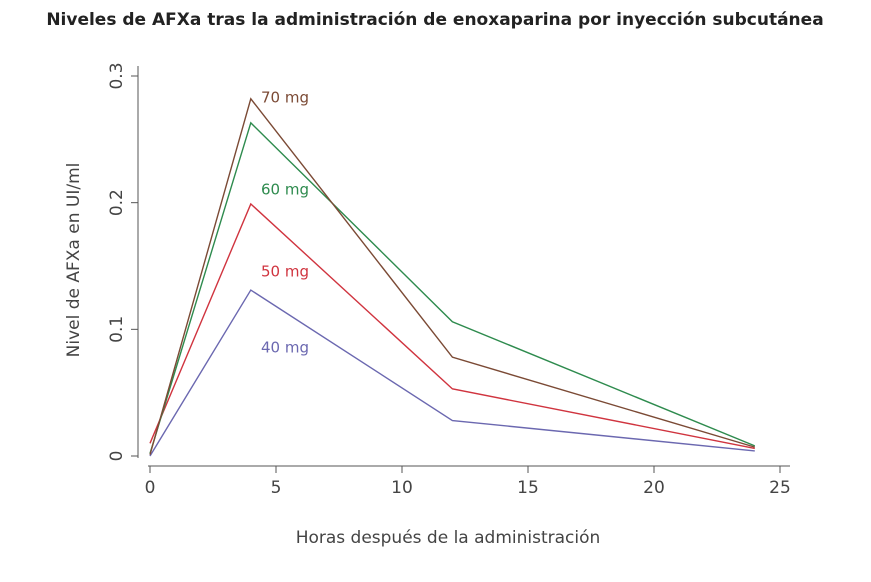 This screenshot has width=871, height=582. I want to click on x-tick-label: 0, so click(150, 488).